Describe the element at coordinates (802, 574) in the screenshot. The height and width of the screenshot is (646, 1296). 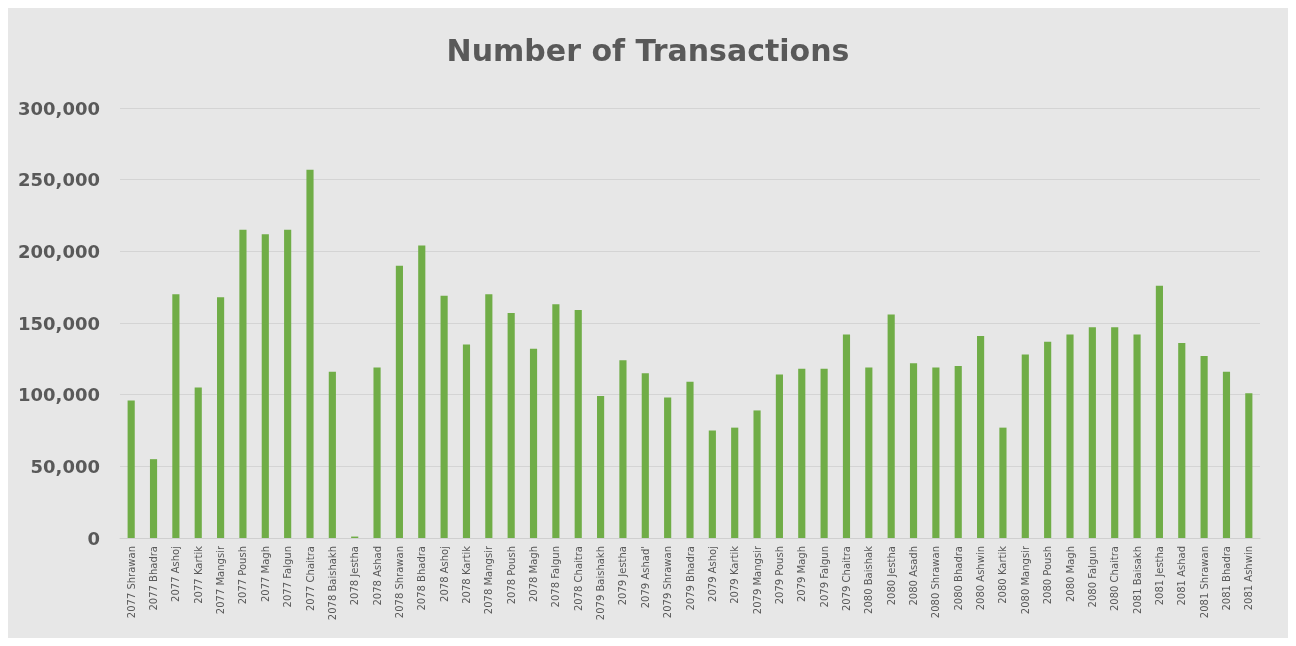
I see `x-tick-label: 2079 Magh` at that location.